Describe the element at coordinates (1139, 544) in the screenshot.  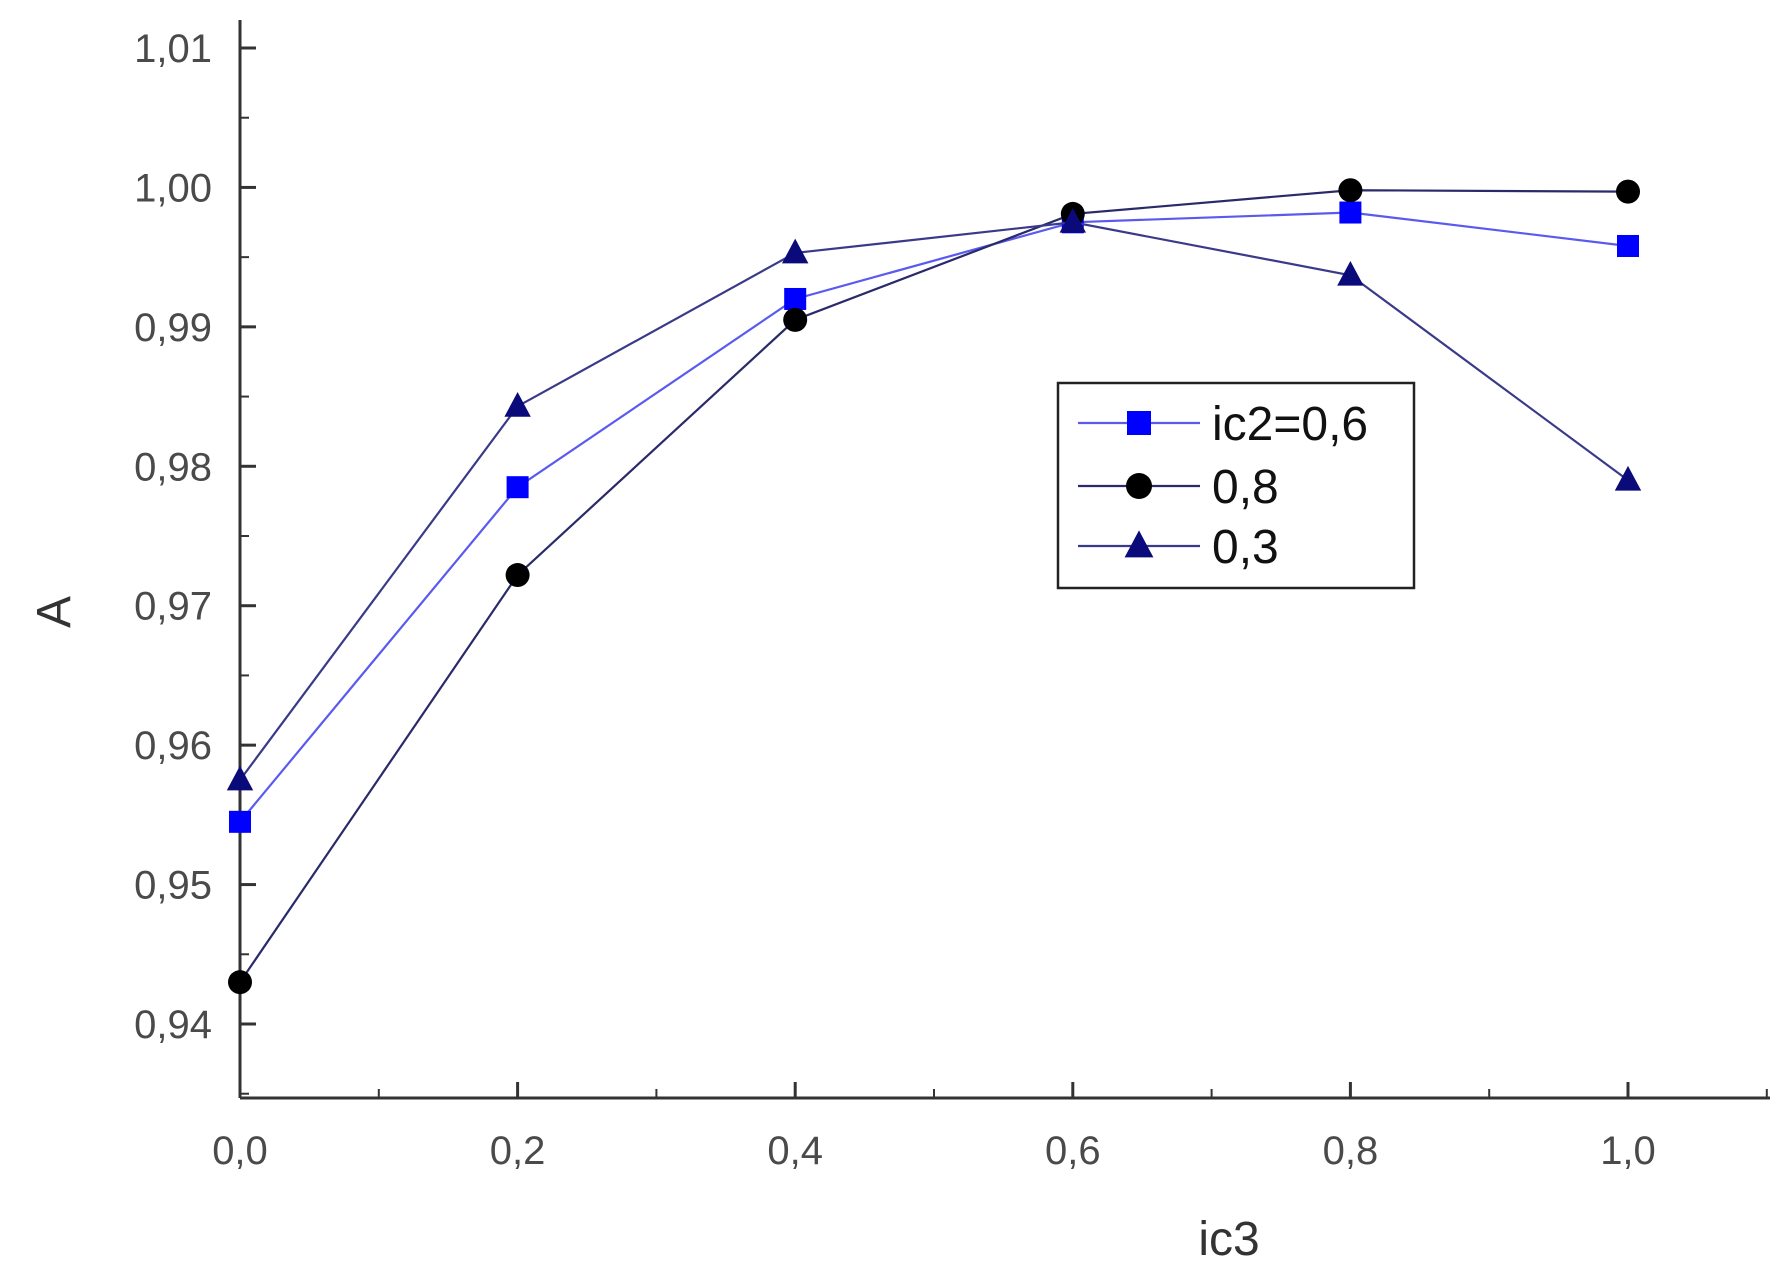
I see `legend-marker-triangle` at that location.